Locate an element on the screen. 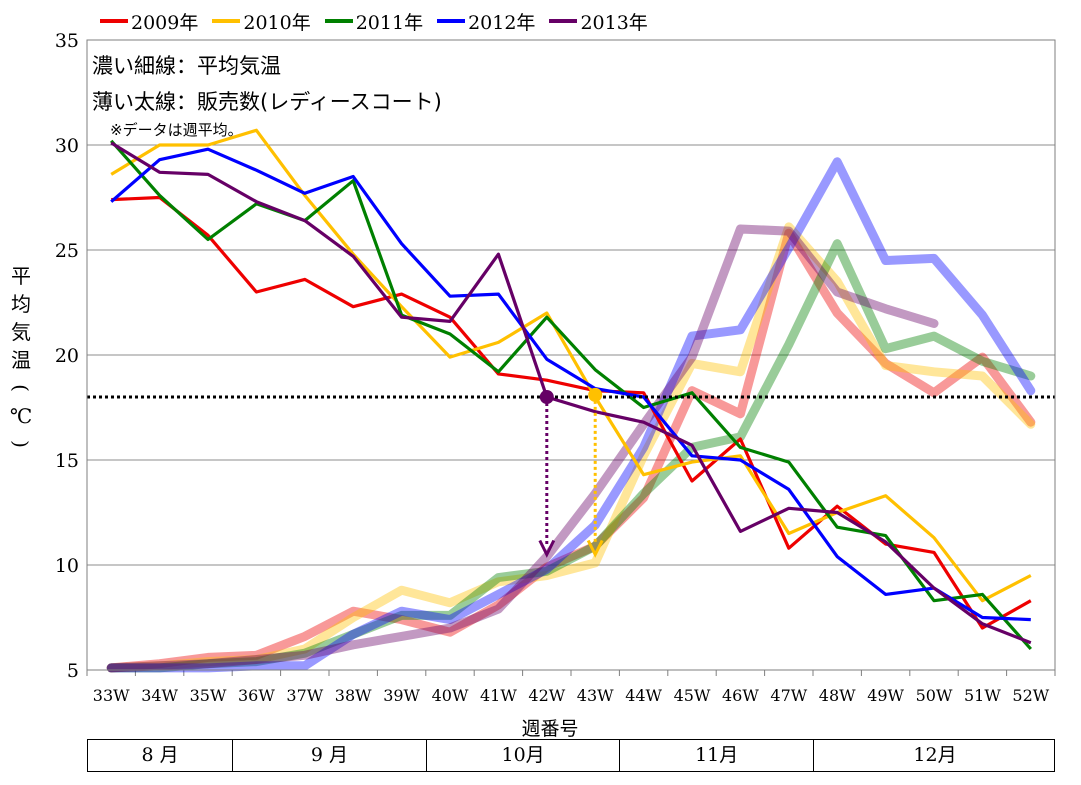 This screenshot has width=1081, height=785. x-tick-label: 37W is located at coordinates (304, 695).